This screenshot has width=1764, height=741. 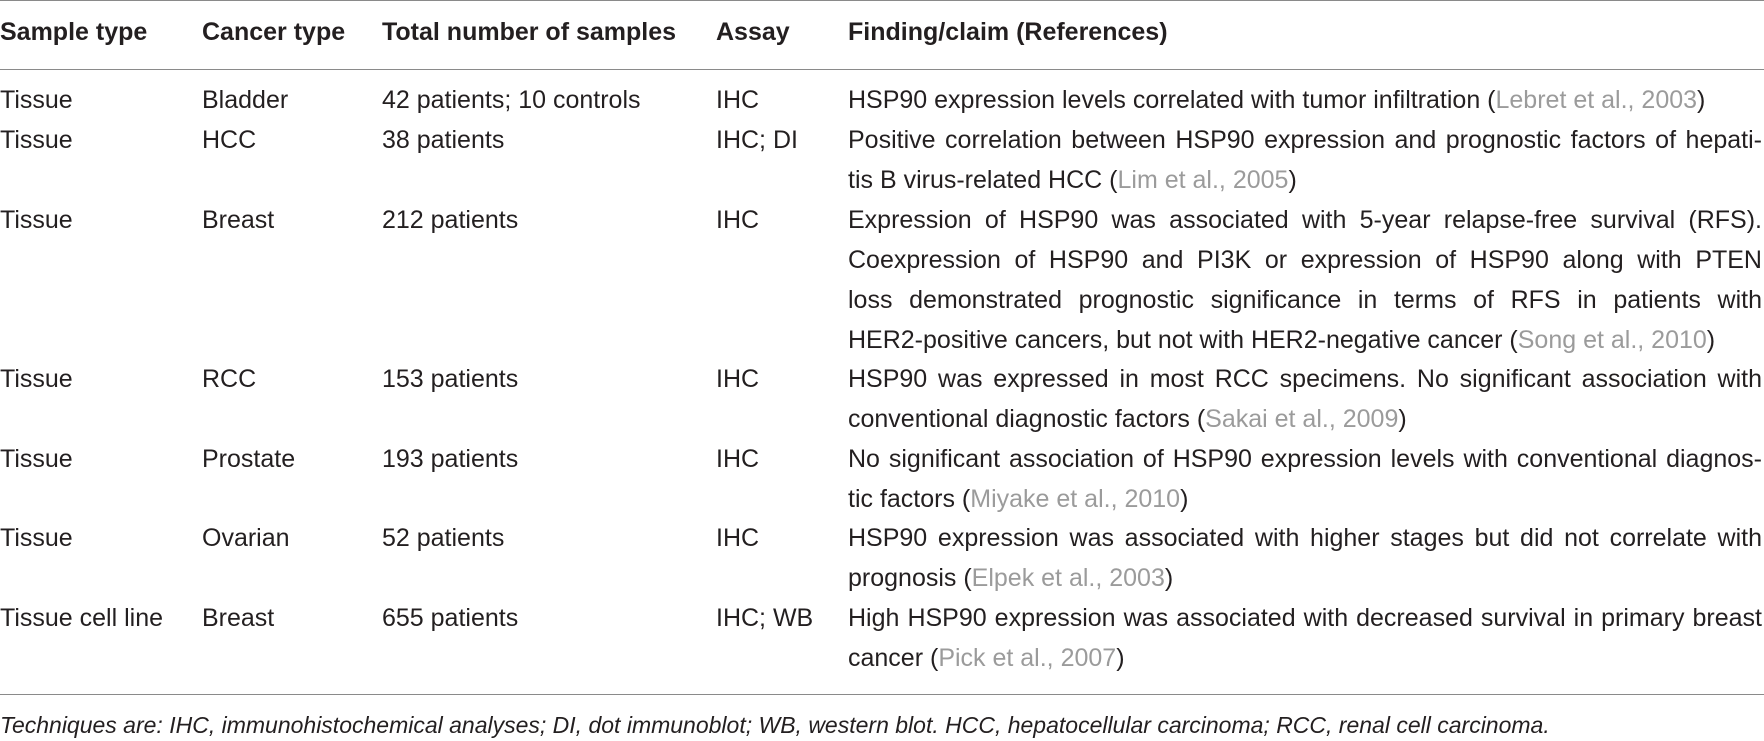 What do you see at coordinates (1302, 419) in the screenshot?
I see `reference-link: Sakai et al., 2009` at bounding box center [1302, 419].